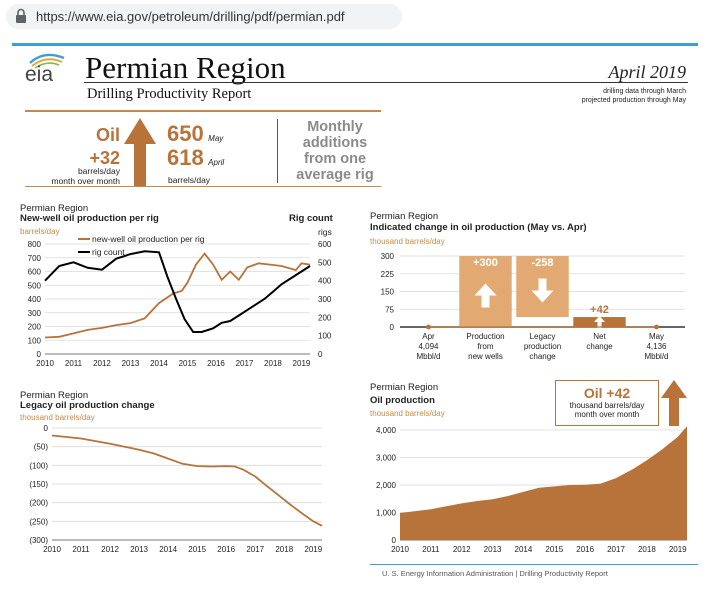  What do you see at coordinates (402, 400) in the screenshot?
I see `chart4-title: Oil production` at bounding box center [402, 400].